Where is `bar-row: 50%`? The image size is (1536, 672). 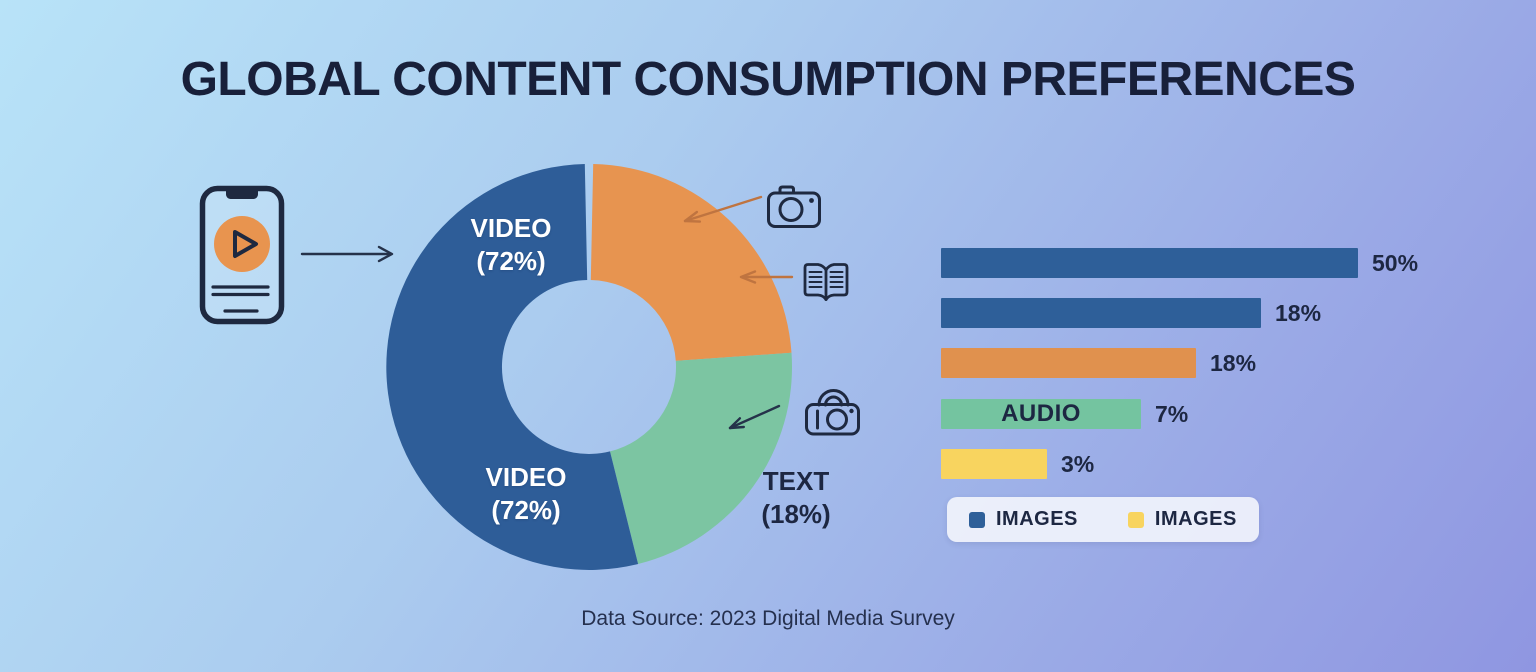
bar-row: 50% is located at coordinates (1179, 263).